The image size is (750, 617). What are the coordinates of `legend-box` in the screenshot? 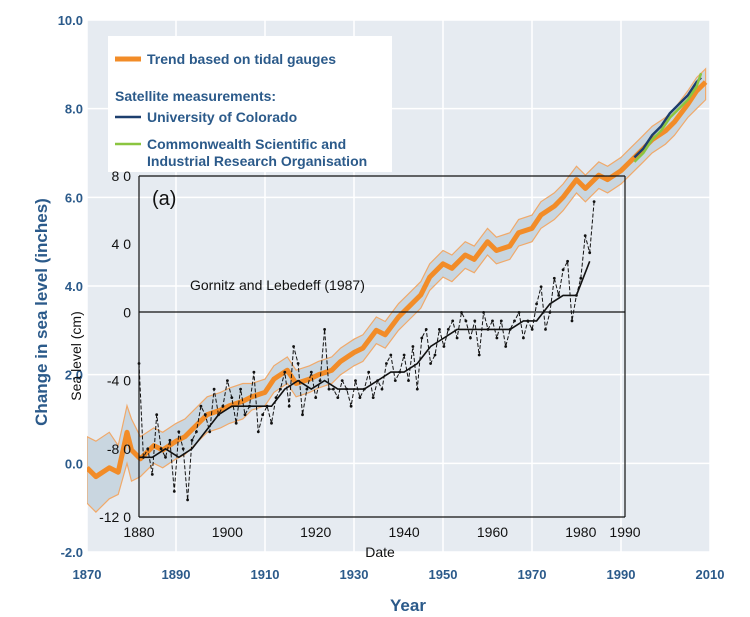 It's located at (250, 104).